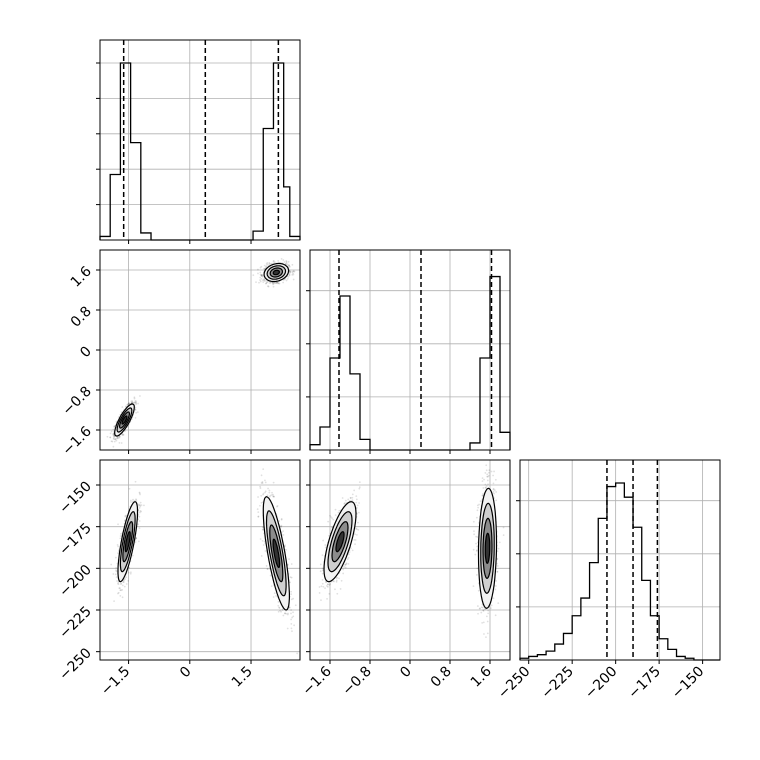  What do you see at coordinates (76, 401) in the screenshot?
I see `y-tick-label: −0.8` at bounding box center [76, 401].